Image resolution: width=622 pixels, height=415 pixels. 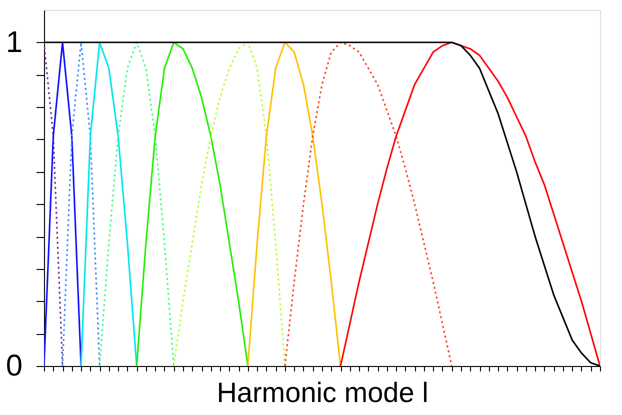 What do you see at coordinates (322, 392) in the screenshot?
I see `x-axis-title: Harmonic mode l` at bounding box center [322, 392].